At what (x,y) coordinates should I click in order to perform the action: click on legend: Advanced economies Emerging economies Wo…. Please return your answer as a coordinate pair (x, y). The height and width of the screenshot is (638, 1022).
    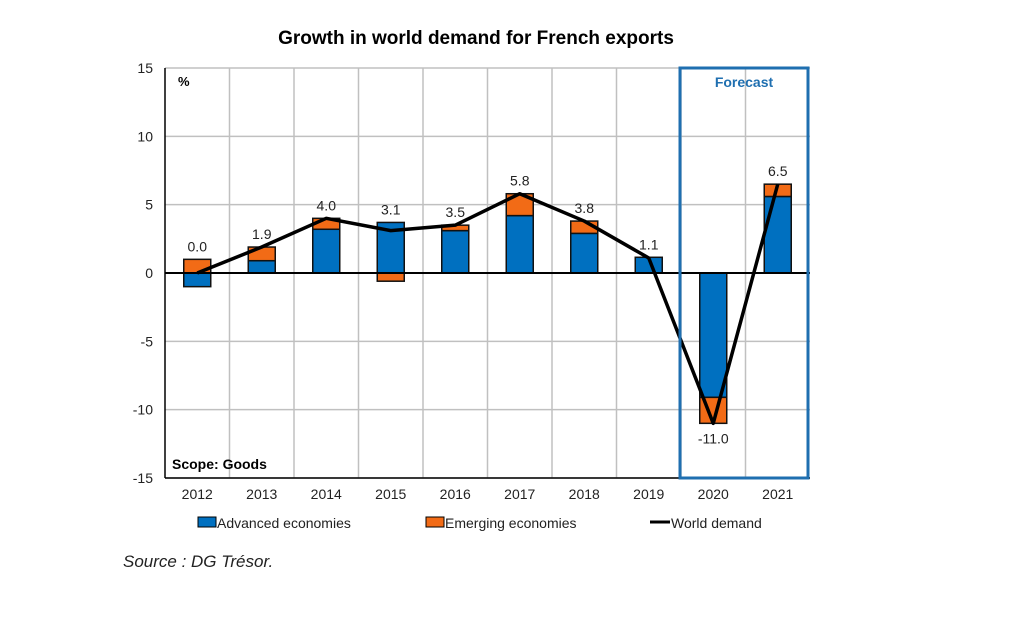
    Looking at the image, I should click on (479, 523).